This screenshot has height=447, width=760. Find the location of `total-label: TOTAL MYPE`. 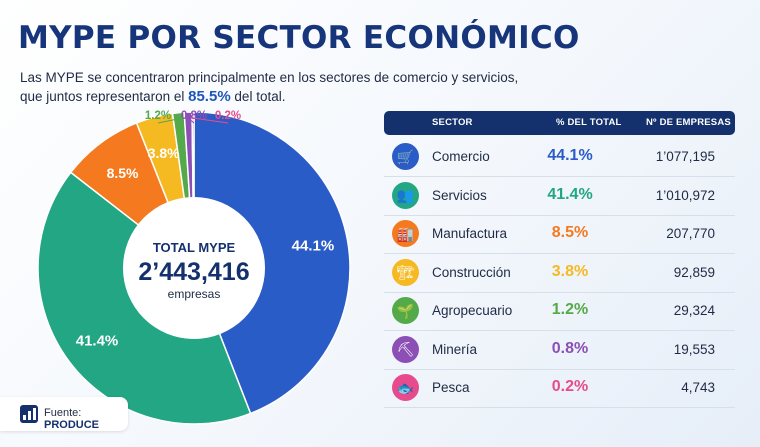

total-label: TOTAL MYPE is located at coordinates (194, 247).